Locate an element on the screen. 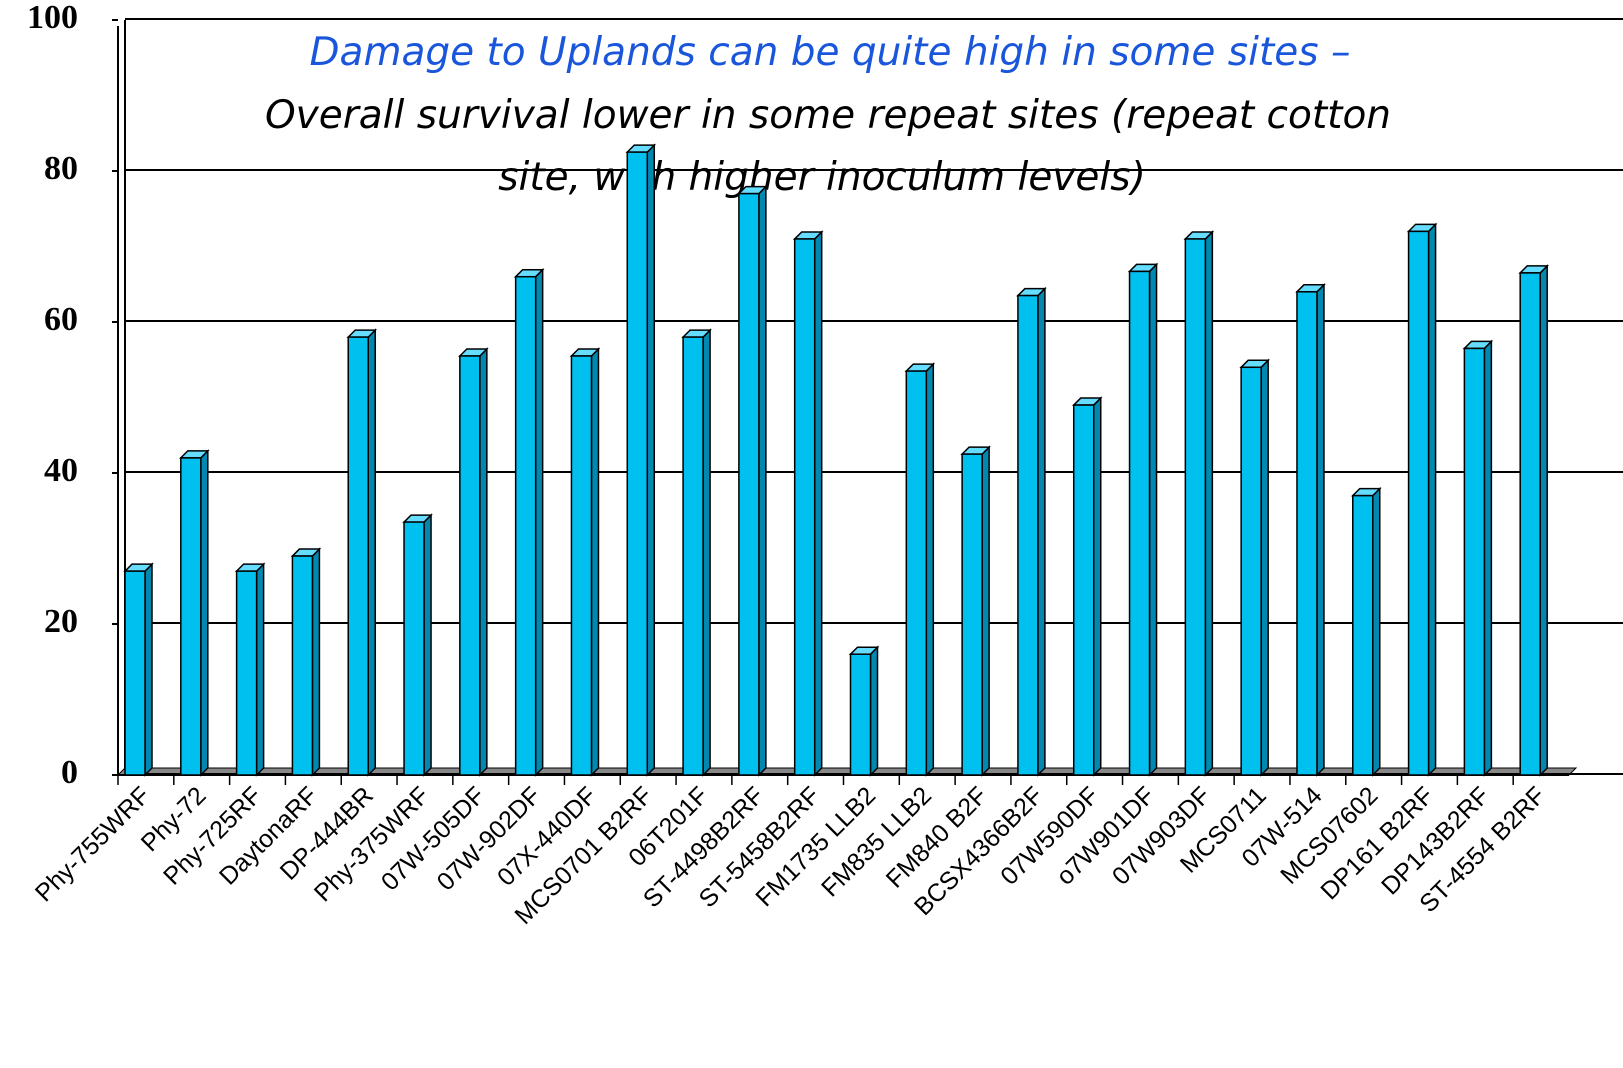 The width and height of the screenshot is (1623, 1068). y-tick-label: 100 is located at coordinates (52, 18).